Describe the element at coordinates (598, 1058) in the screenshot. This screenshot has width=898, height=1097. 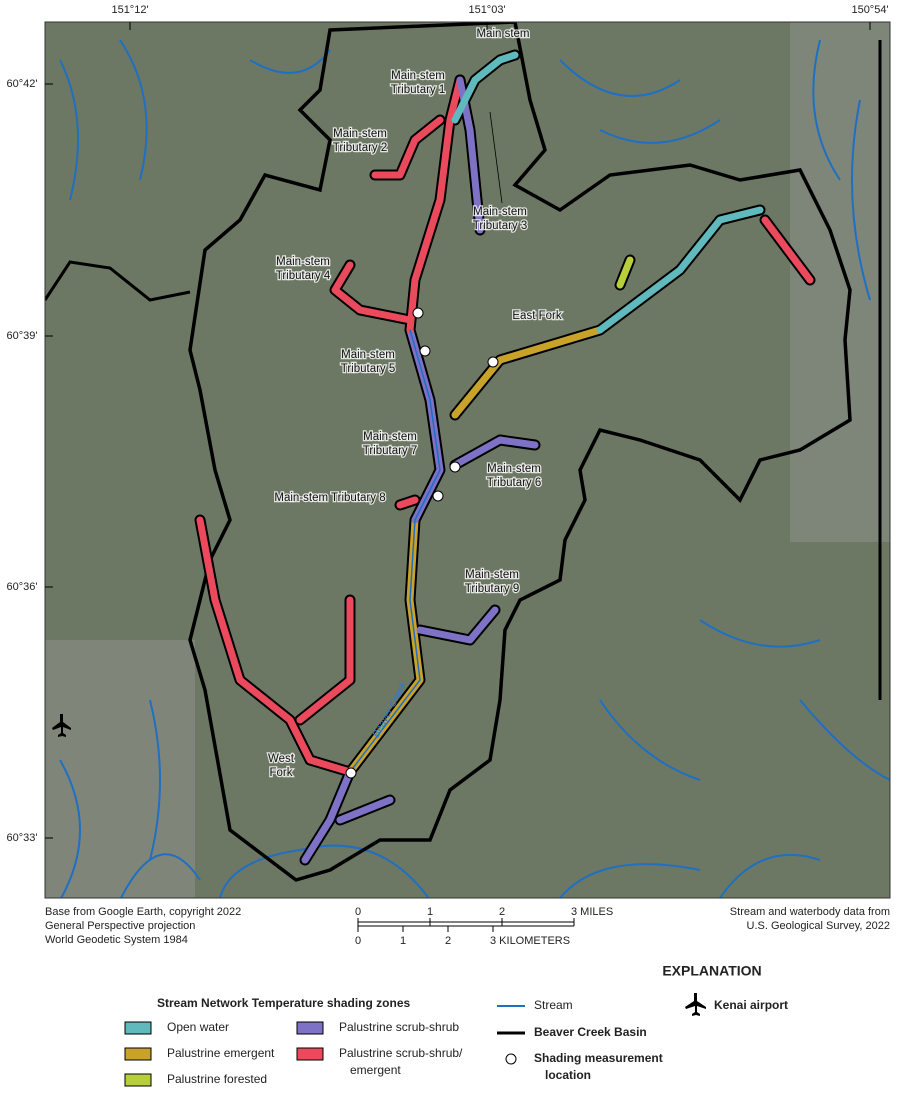
I see `legend-label: Shading measurement` at that location.